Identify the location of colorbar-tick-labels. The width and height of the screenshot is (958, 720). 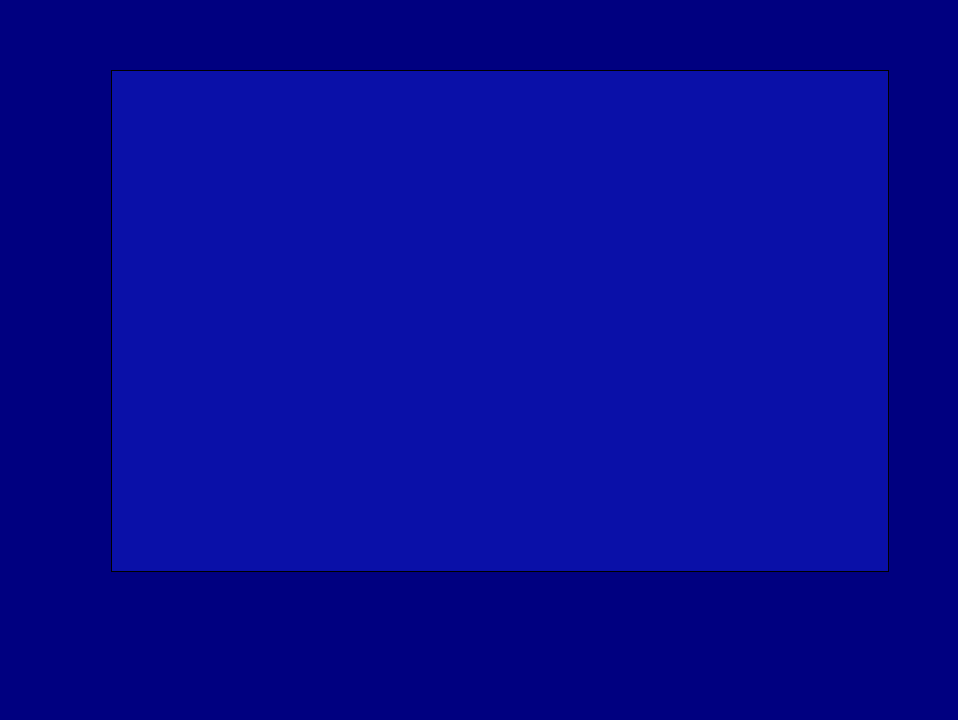
(499, 603).